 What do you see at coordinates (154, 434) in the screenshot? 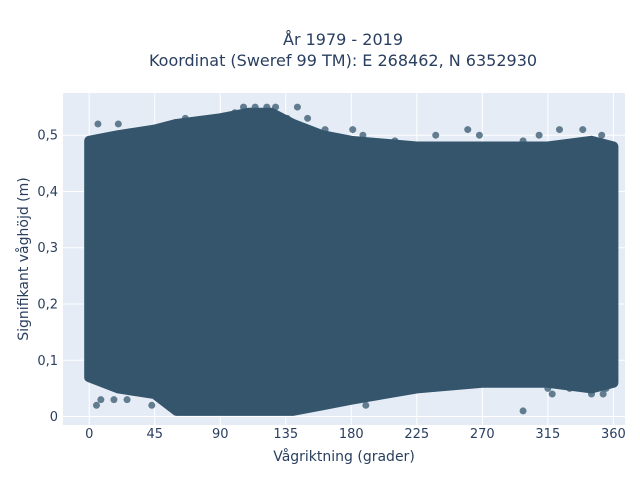
I see `x-tick-label: 45` at bounding box center [154, 434].